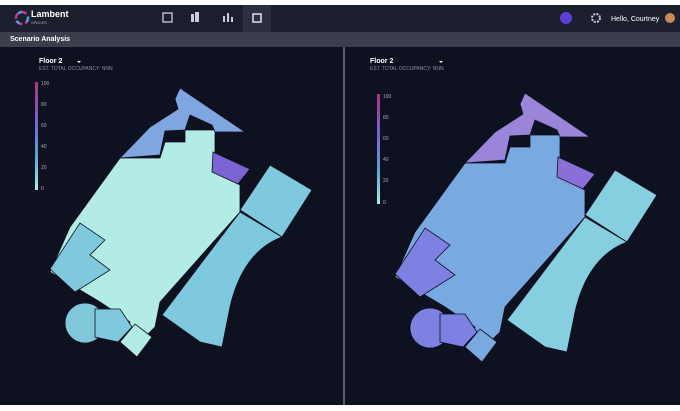 This screenshot has height=411, width=680. What do you see at coordinates (344, 18) in the screenshot?
I see `header-graphics: Lambent SPACES Hello, Courtney` at bounding box center [344, 18].